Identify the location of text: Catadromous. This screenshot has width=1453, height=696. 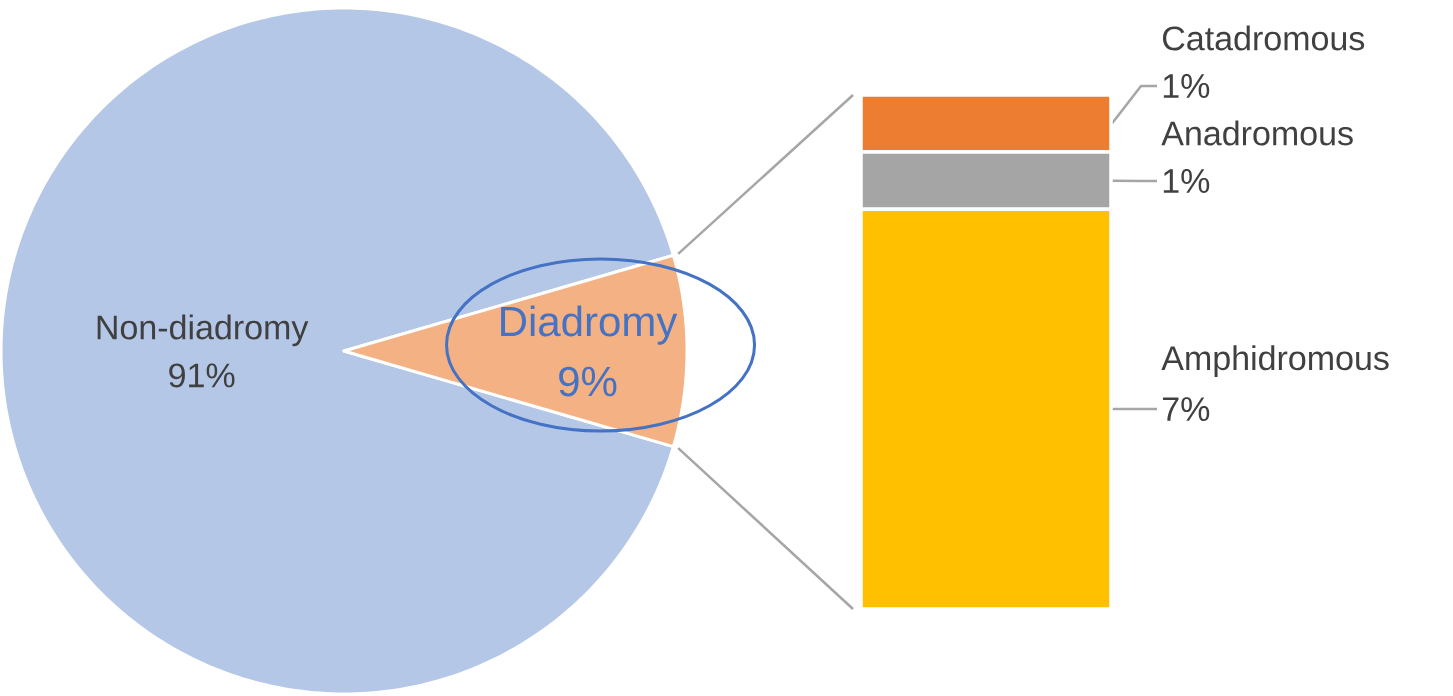
(1264, 38).